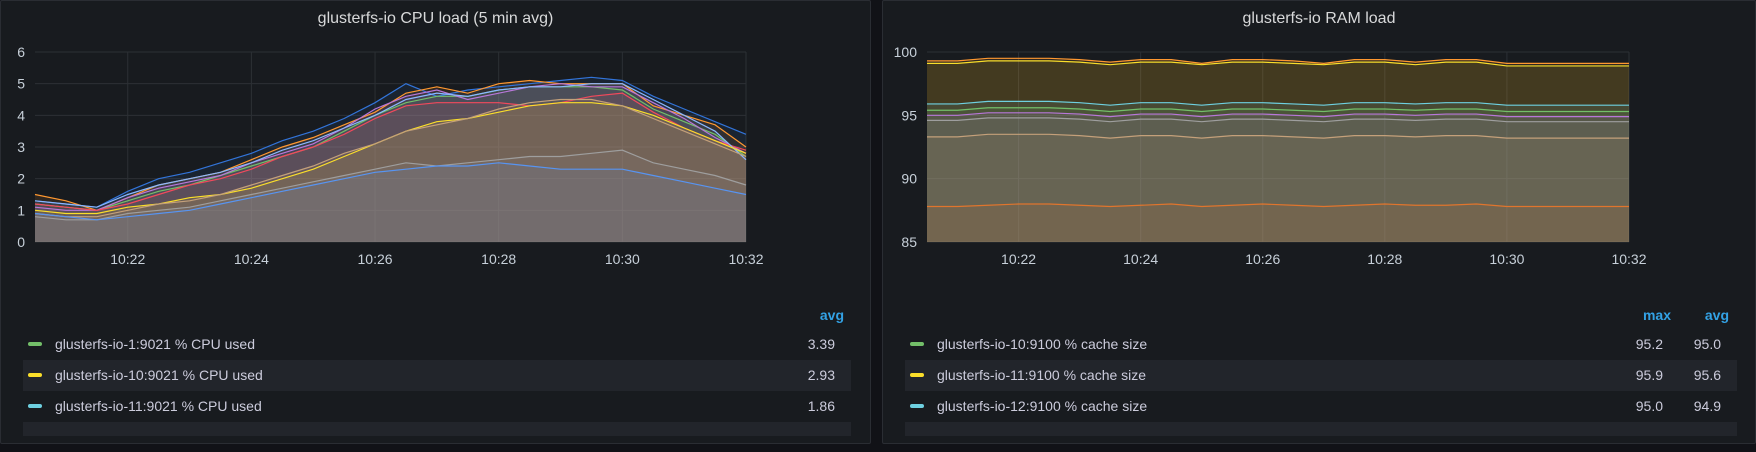 The width and height of the screenshot is (1756, 452). What do you see at coordinates (21, 115) in the screenshot?
I see `y-tick-label: 4` at bounding box center [21, 115].